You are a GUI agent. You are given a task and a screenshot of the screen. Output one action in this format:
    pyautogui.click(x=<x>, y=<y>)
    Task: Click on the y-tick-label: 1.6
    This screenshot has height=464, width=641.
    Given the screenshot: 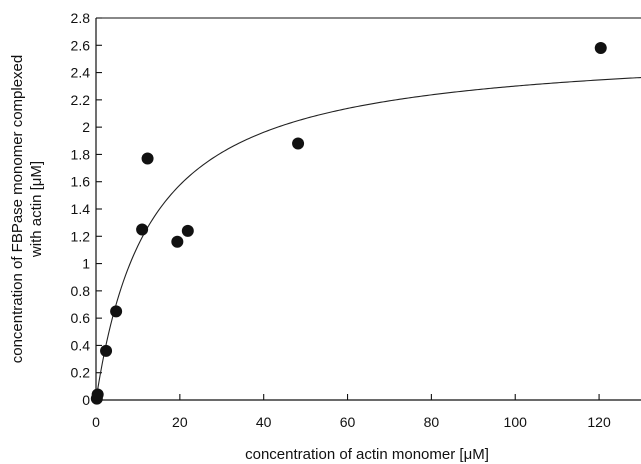 What is the action you would take?
    pyautogui.click(x=81, y=182)
    